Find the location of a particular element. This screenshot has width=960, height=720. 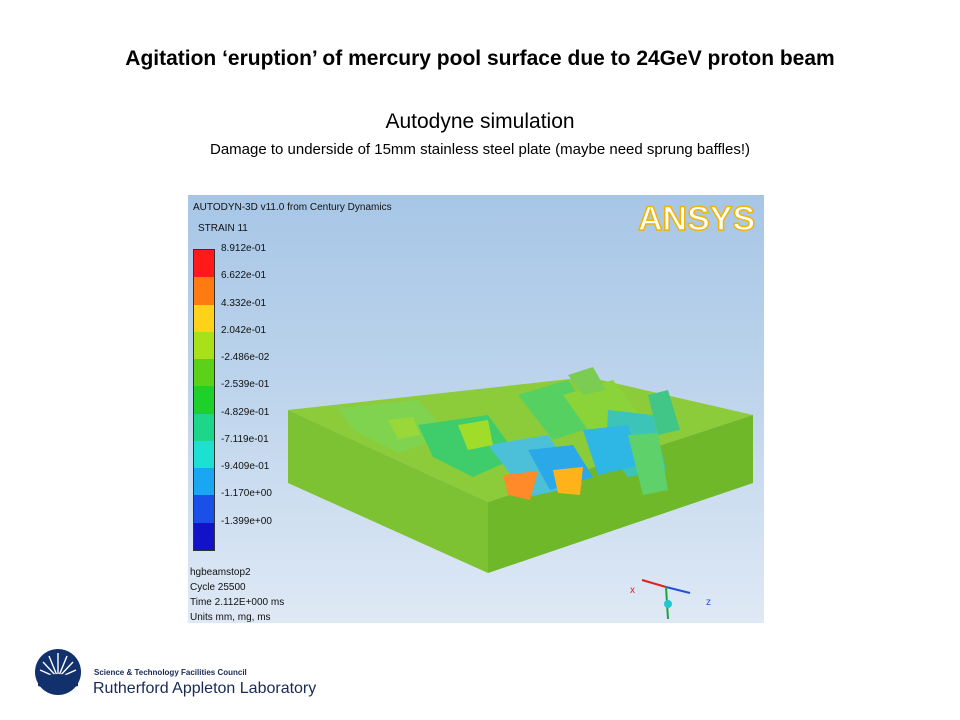

color-legend is located at coordinates (204, 400).